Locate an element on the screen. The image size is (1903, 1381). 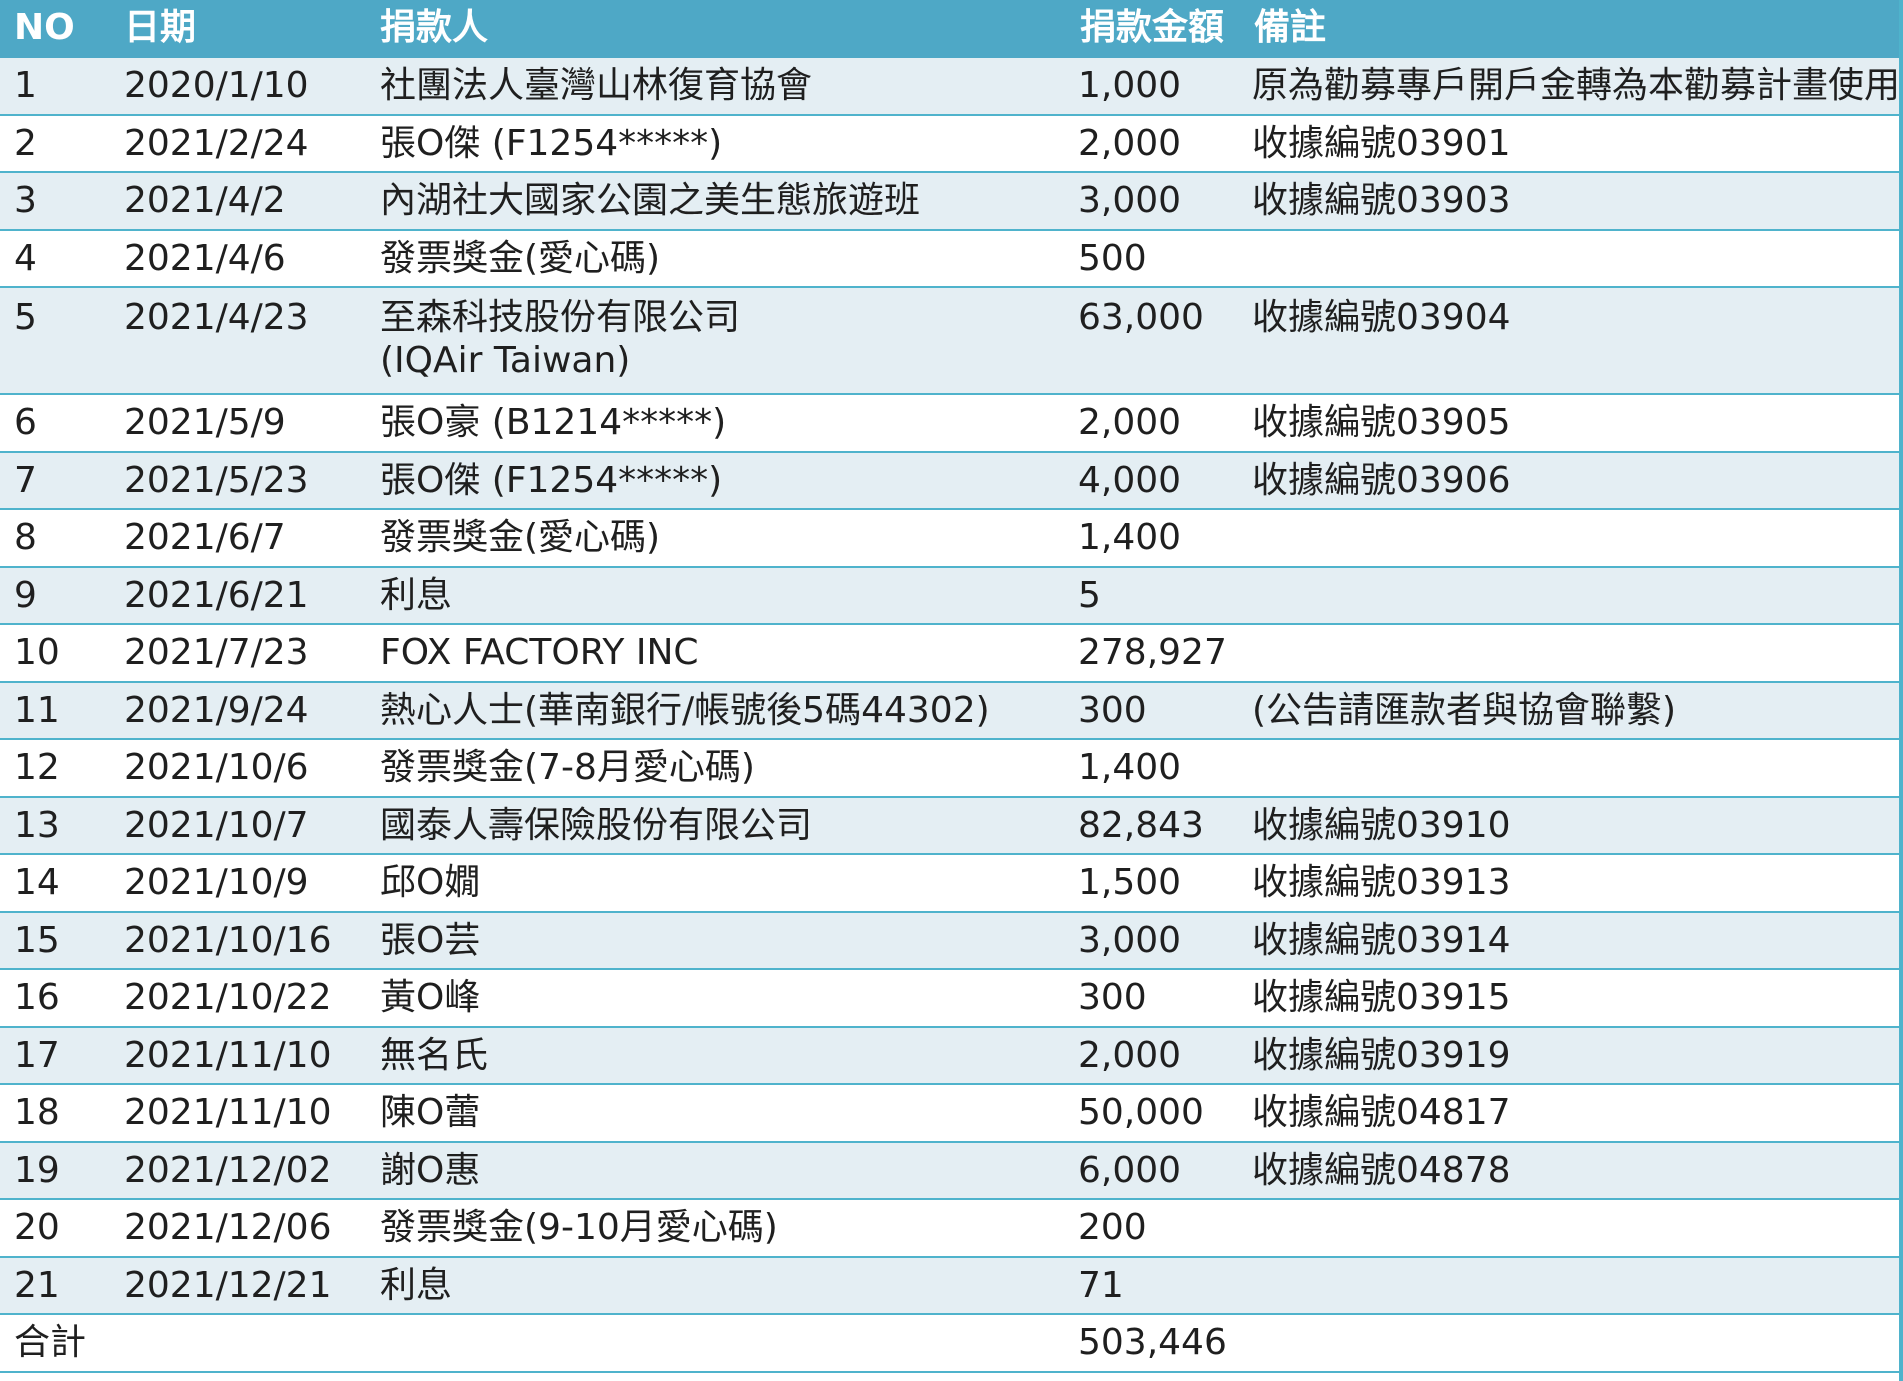
cell-note: 原為勸募專戶開戶金轉為本勸募計畫使用 is located at coordinates (1571, 86).